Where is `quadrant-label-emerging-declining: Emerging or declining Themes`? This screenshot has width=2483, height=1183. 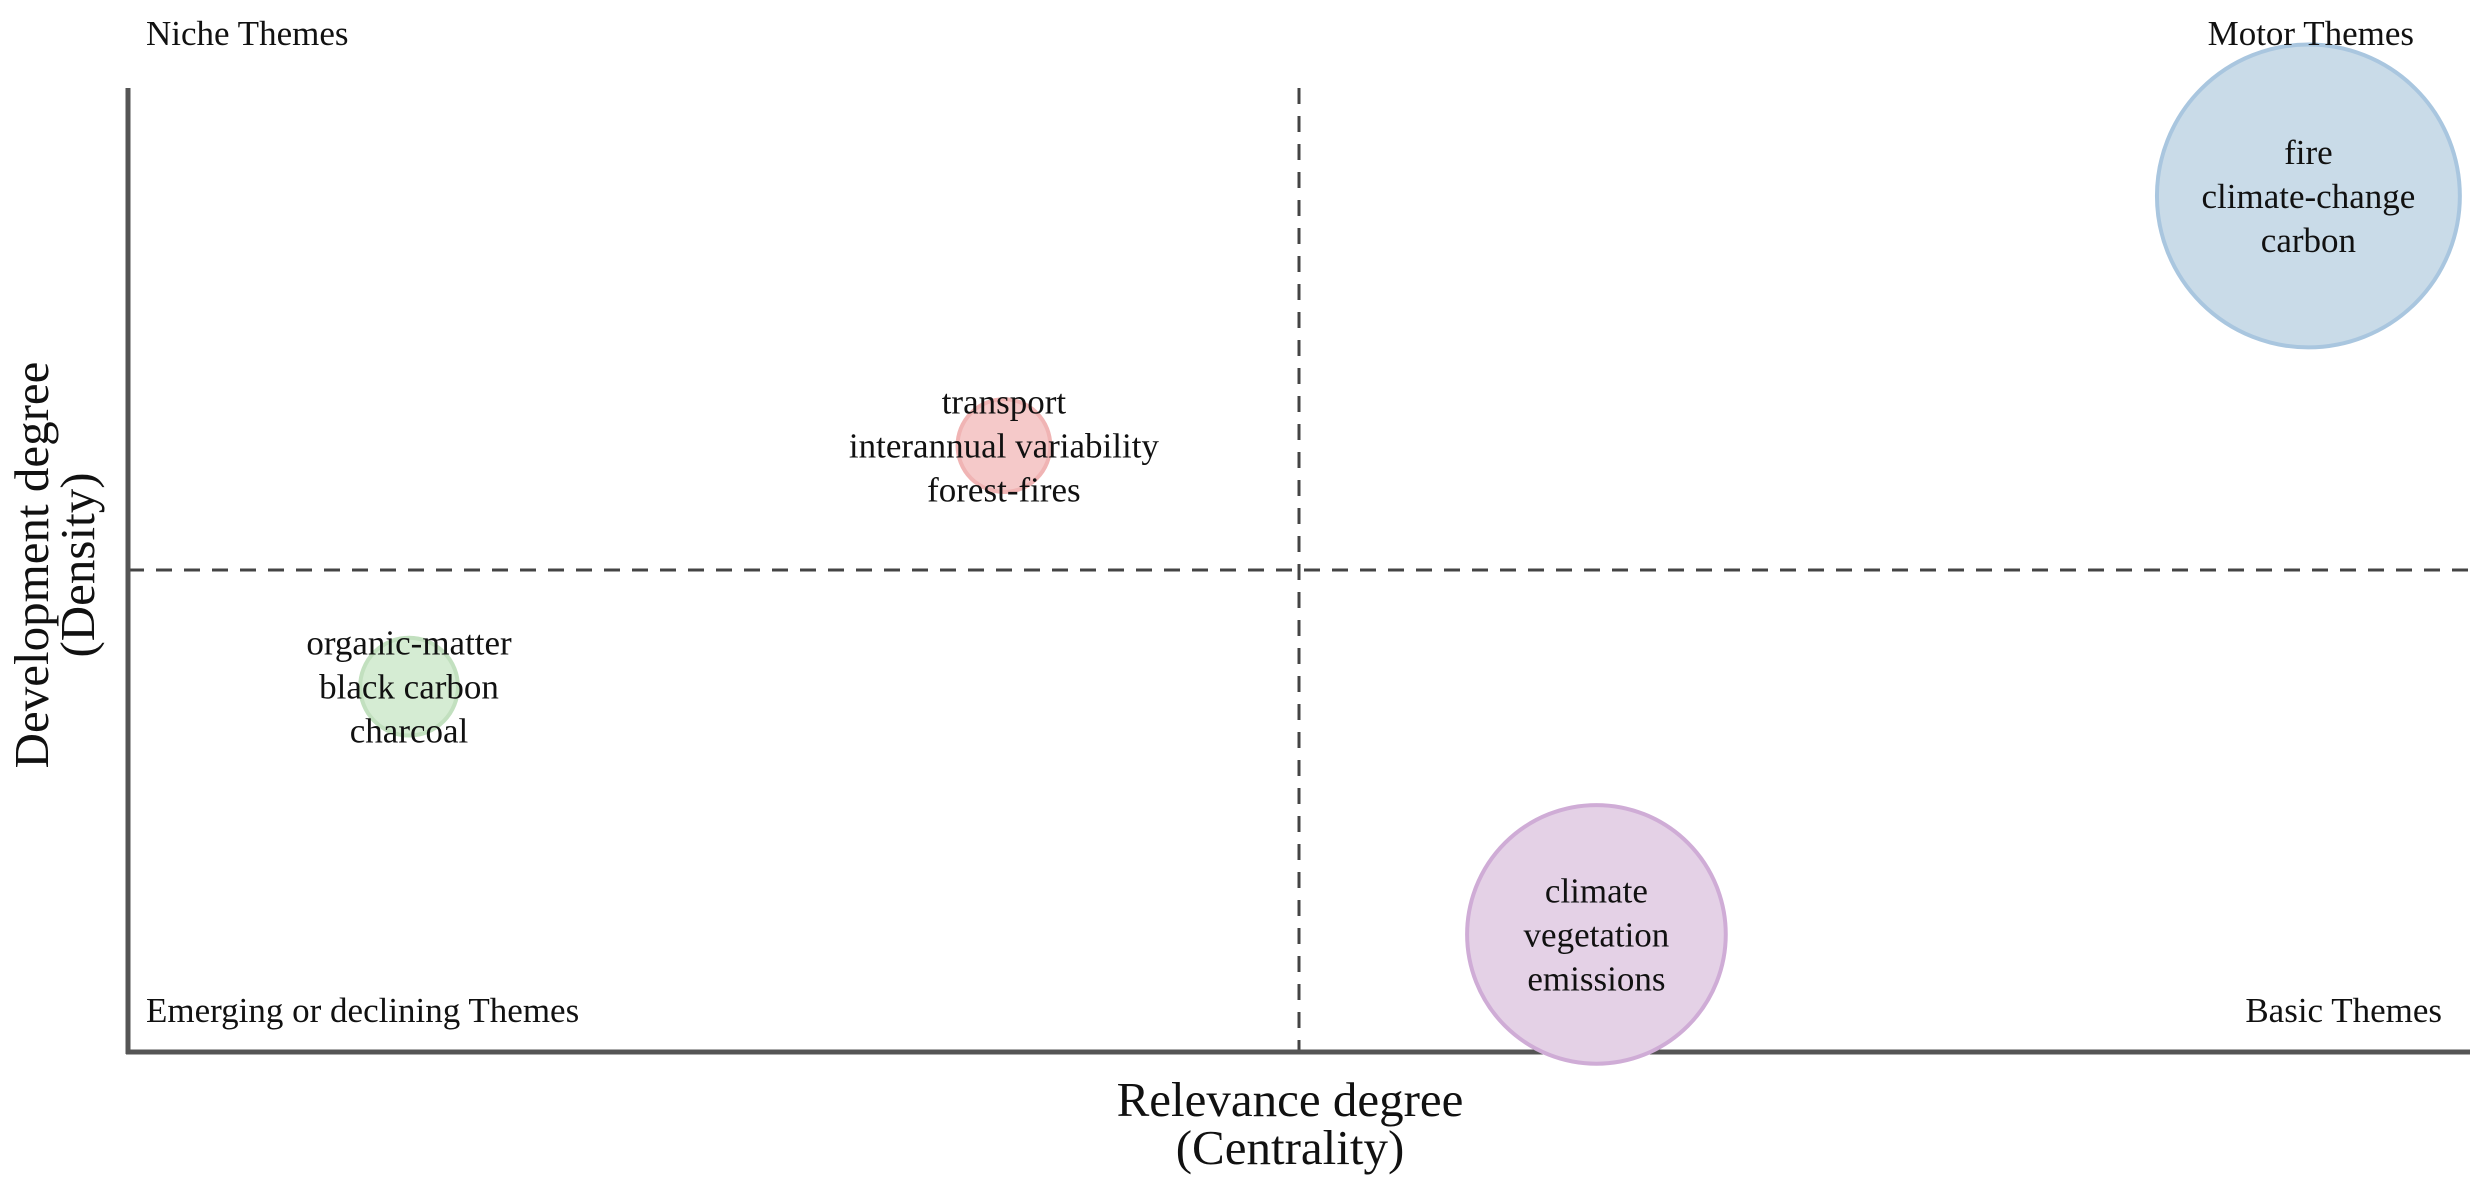 quadrant-label-emerging-declining: Emerging or declining Themes is located at coordinates (362, 1010).